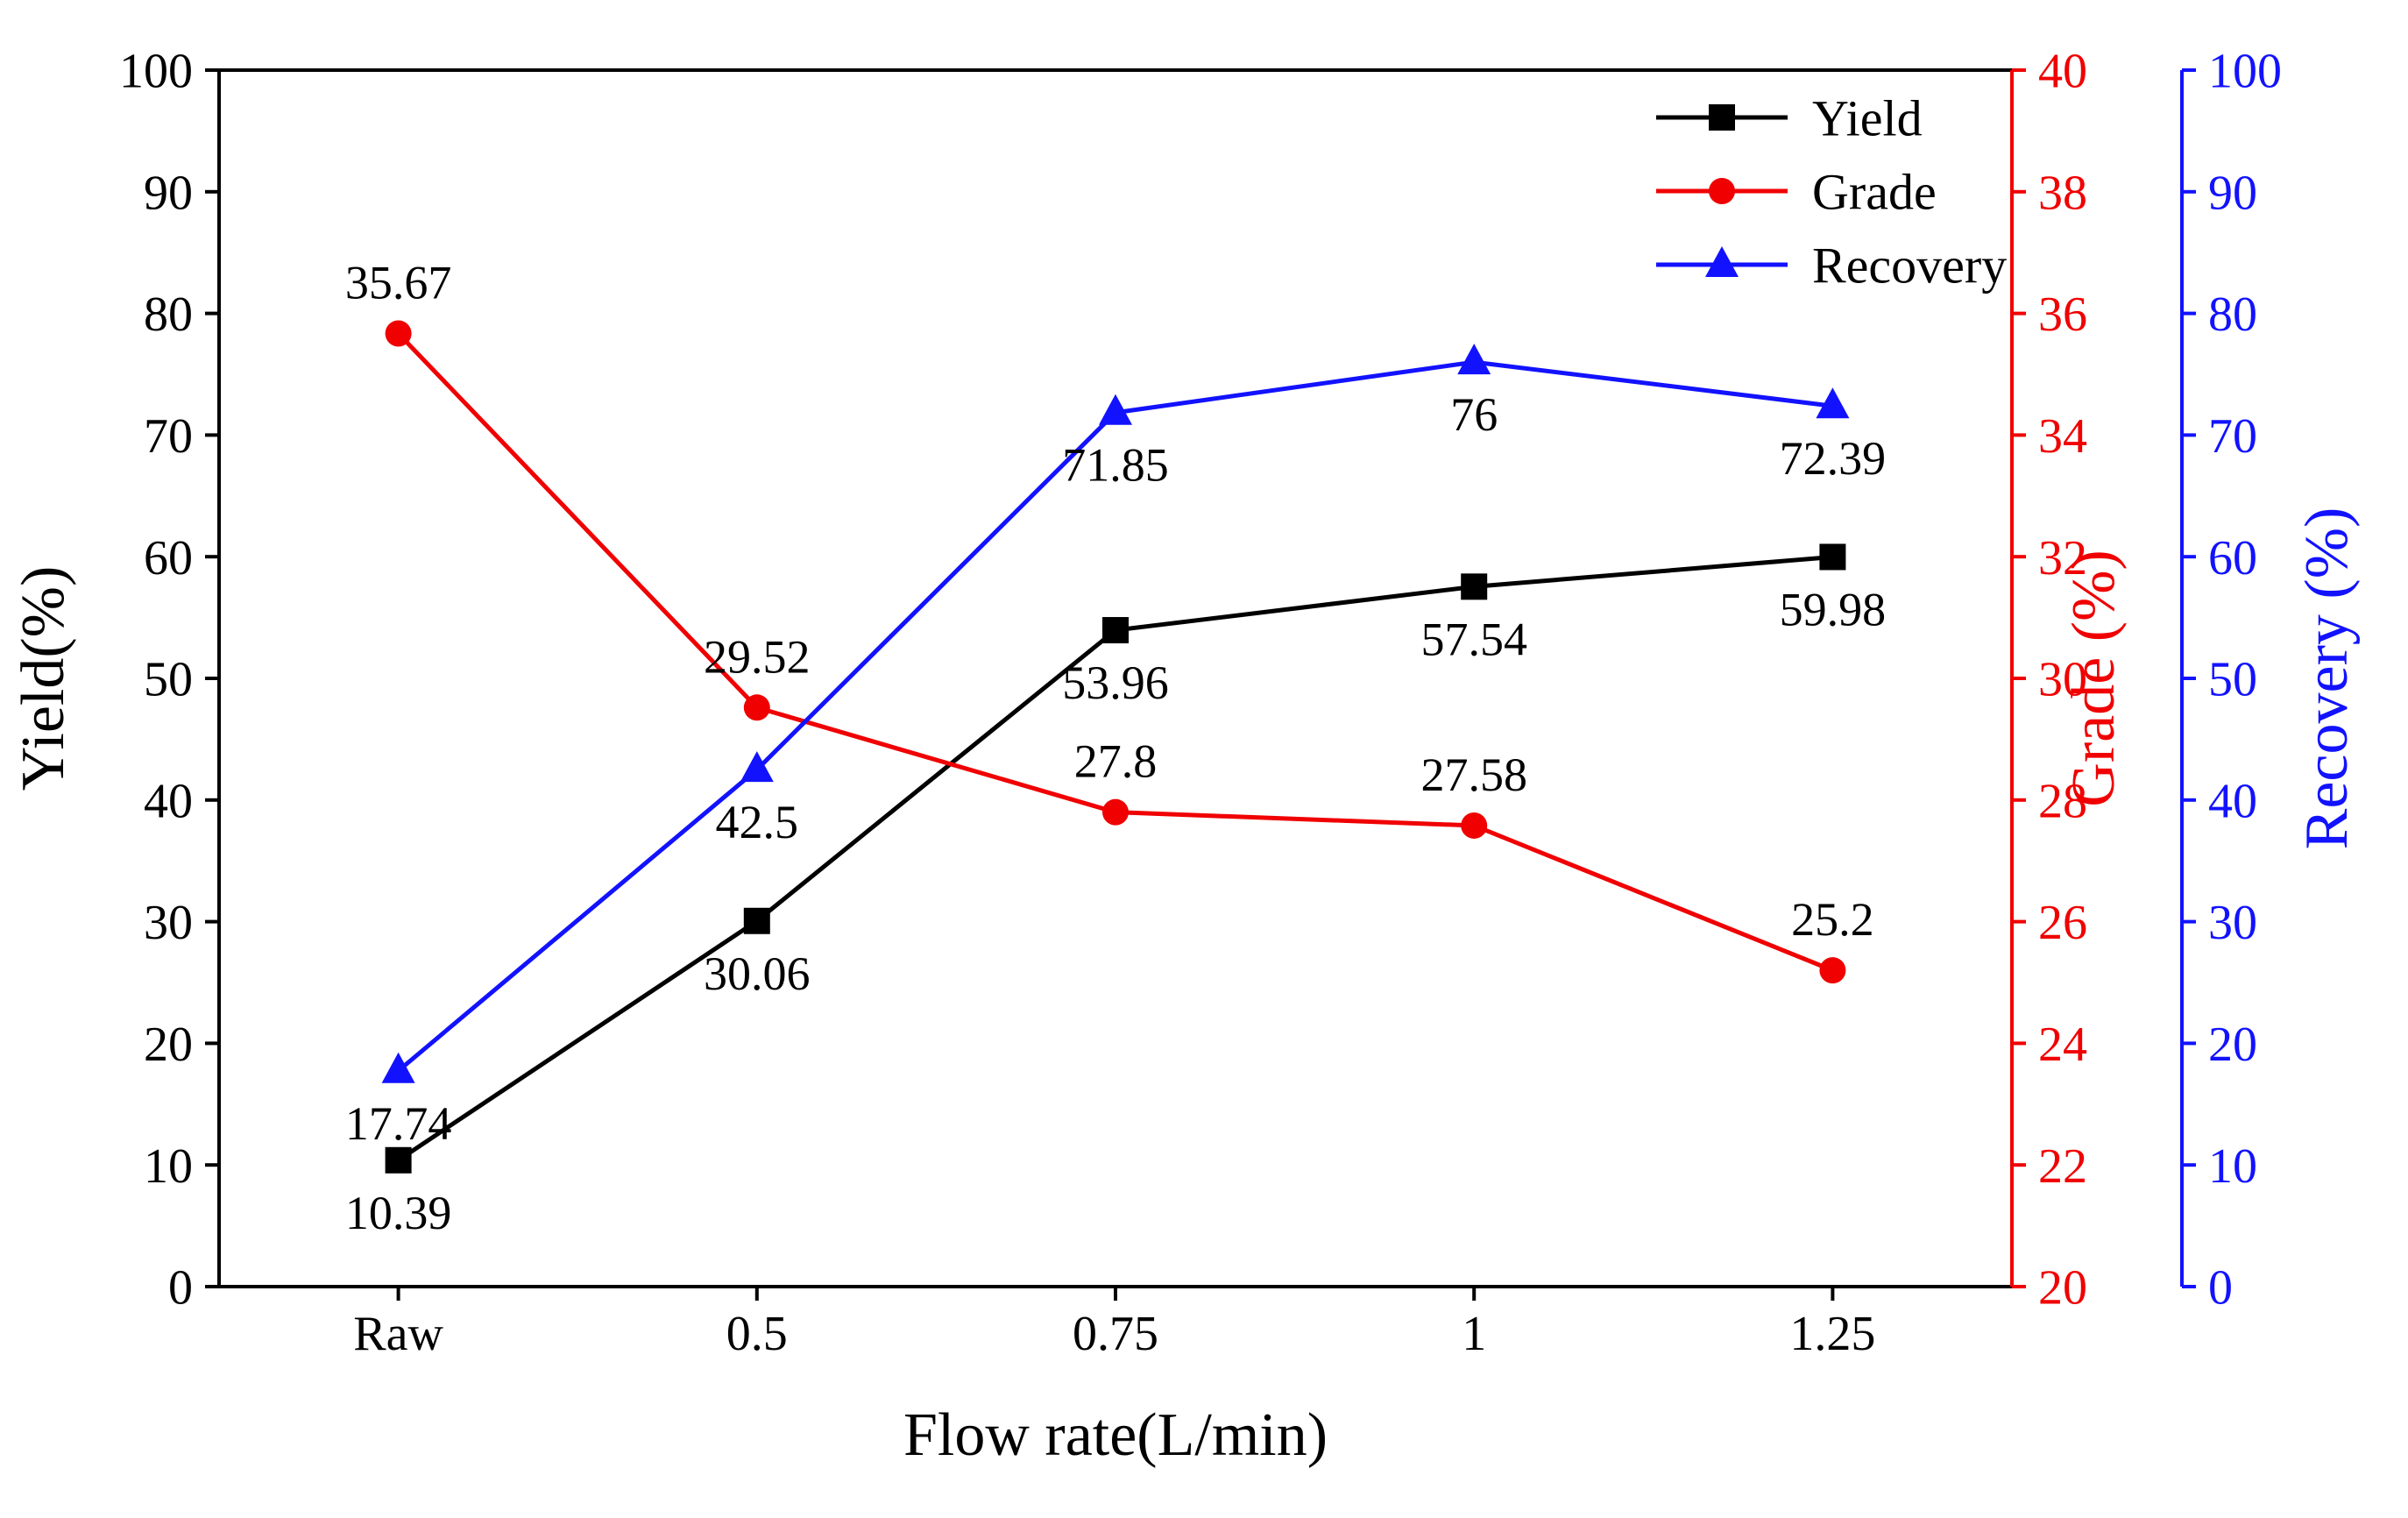  Describe the element at coordinates (2062, 193) in the screenshot. I see `grade-tick-label: 38` at that location.